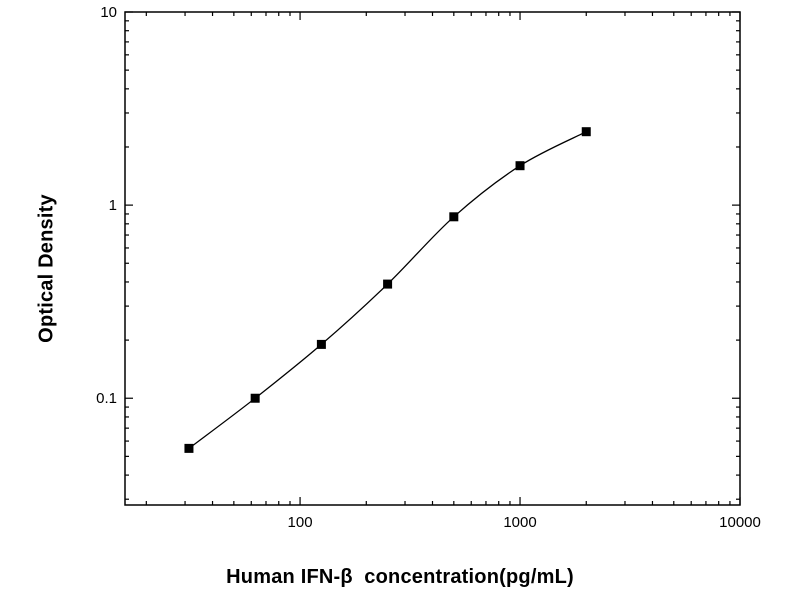 The height and width of the screenshot is (600, 800). What do you see at coordinates (400, 577) in the screenshot?
I see `x-axis-title: Human IFN-β concentration(pg/mL)` at bounding box center [400, 577].